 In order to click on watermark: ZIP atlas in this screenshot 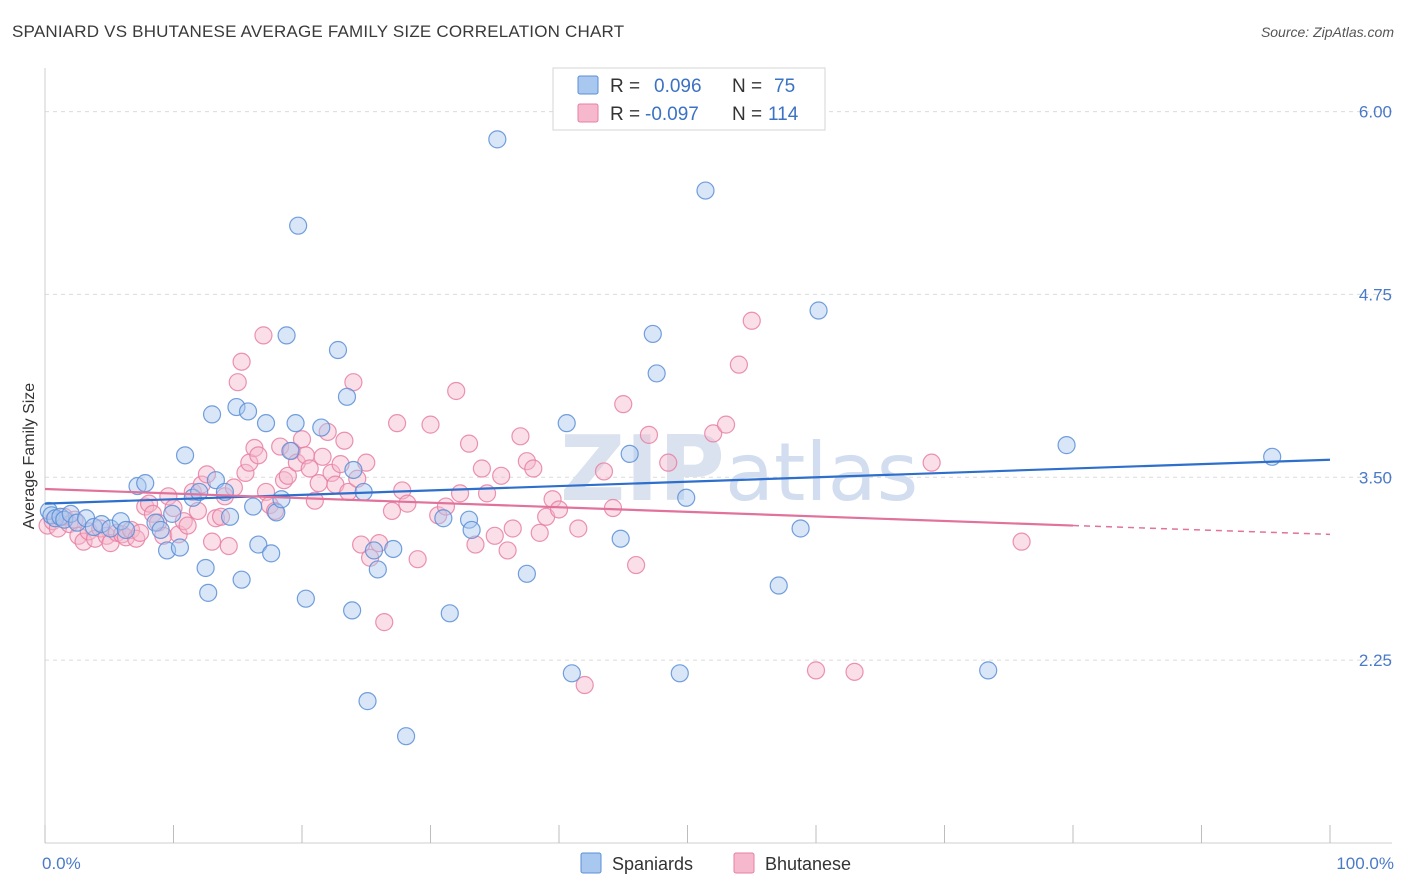, I will do `click(739, 469)`.